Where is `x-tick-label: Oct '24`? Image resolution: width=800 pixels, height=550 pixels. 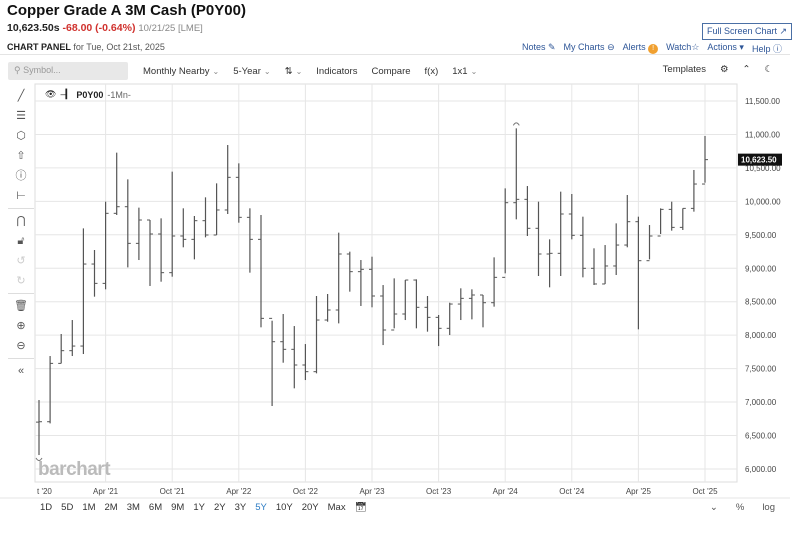 x-tick-label: Oct '24 is located at coordinates (572, 491).